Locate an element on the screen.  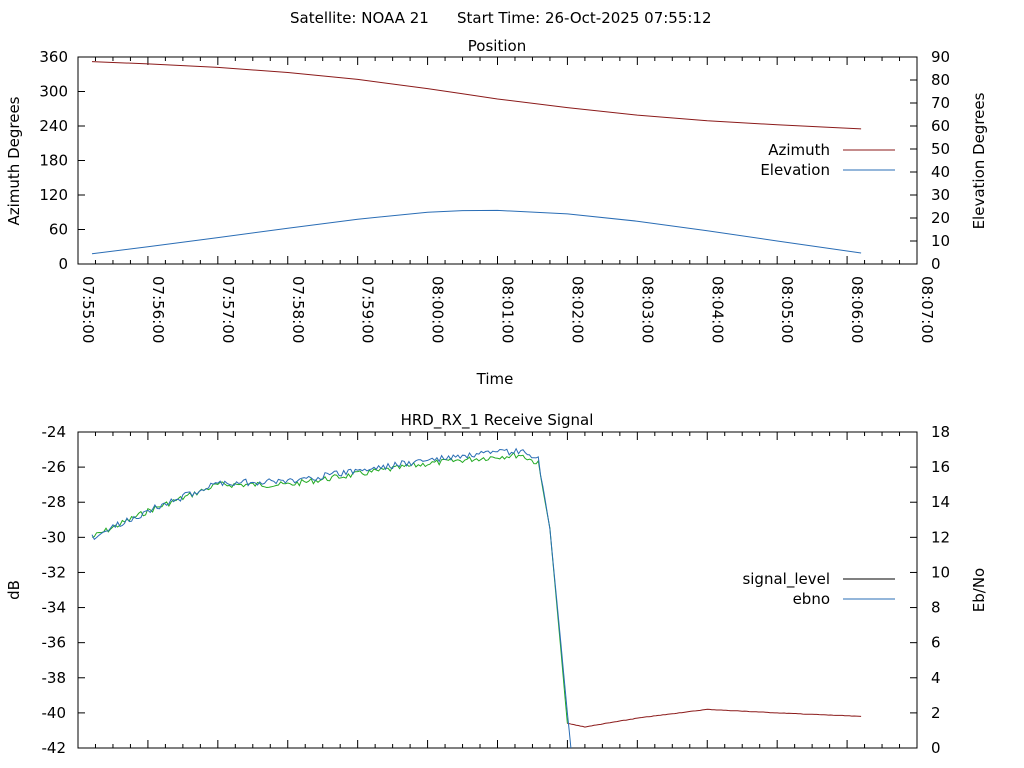
azimuth-tick-label: 180 is located at coordinates (53, 161).